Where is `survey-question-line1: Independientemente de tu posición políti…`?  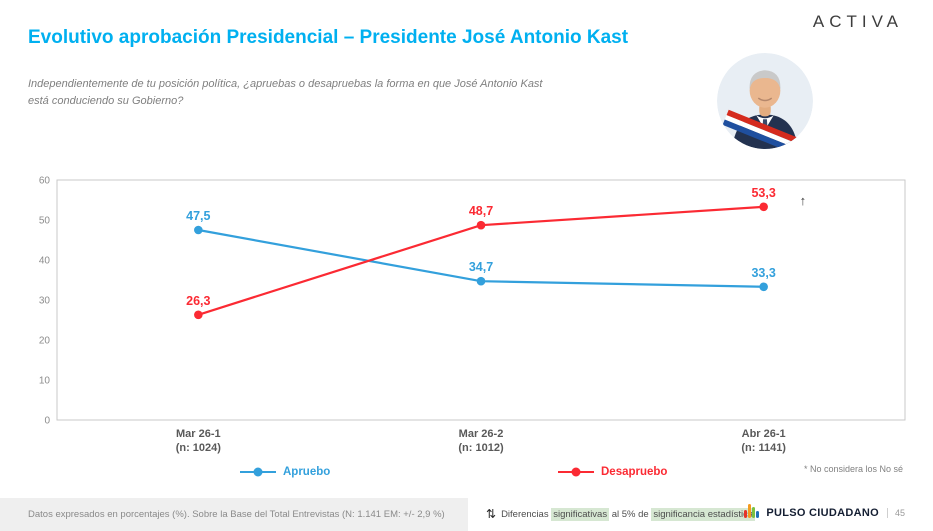
survey-question-line1: Independientemente de tu posición políti… is located at coordinates (285, 84).